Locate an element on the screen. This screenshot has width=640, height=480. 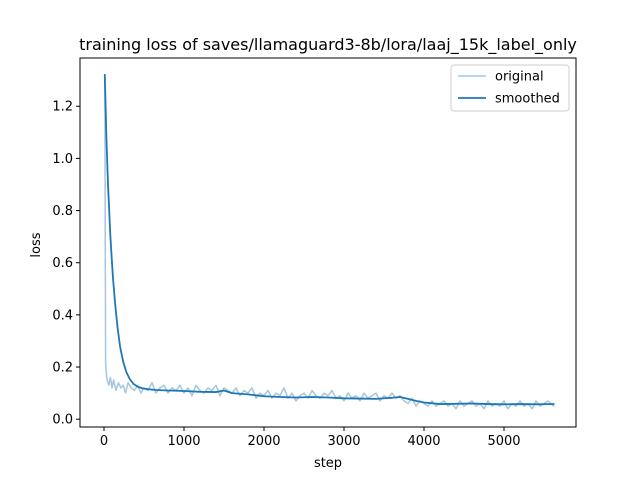
x-tick-label: 1000 is located at coordinates (183, 441).